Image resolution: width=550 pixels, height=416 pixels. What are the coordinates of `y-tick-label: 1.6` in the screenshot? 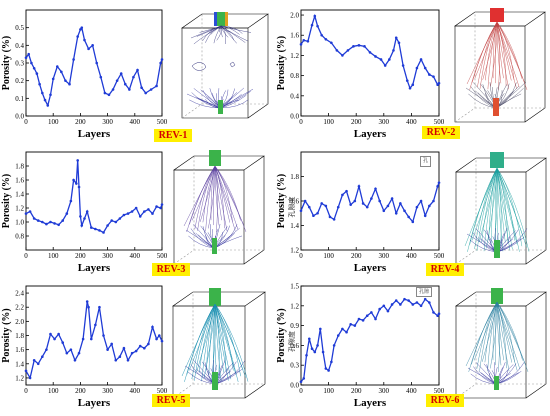 It's located at (294, 202).